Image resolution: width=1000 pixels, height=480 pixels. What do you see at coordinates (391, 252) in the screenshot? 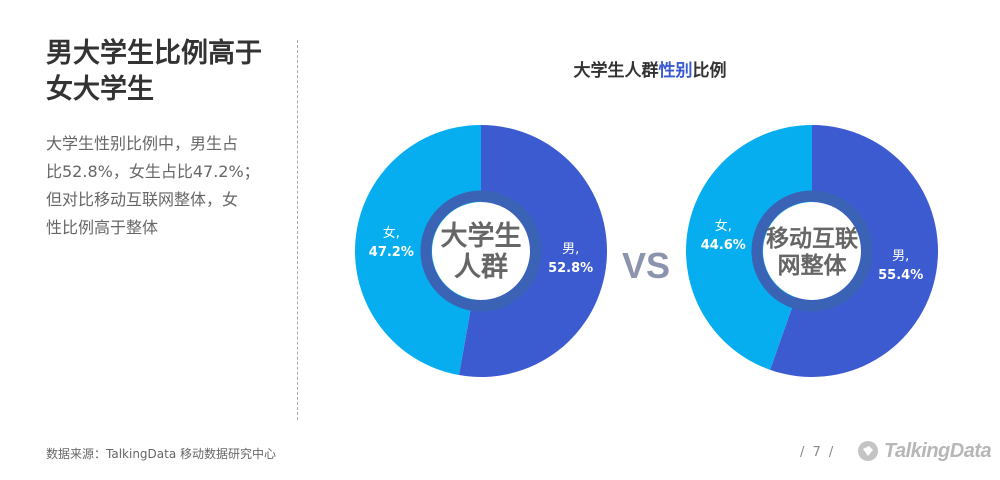
I see `slice-value-label: 47.2%` at bounding box center [391, 252].